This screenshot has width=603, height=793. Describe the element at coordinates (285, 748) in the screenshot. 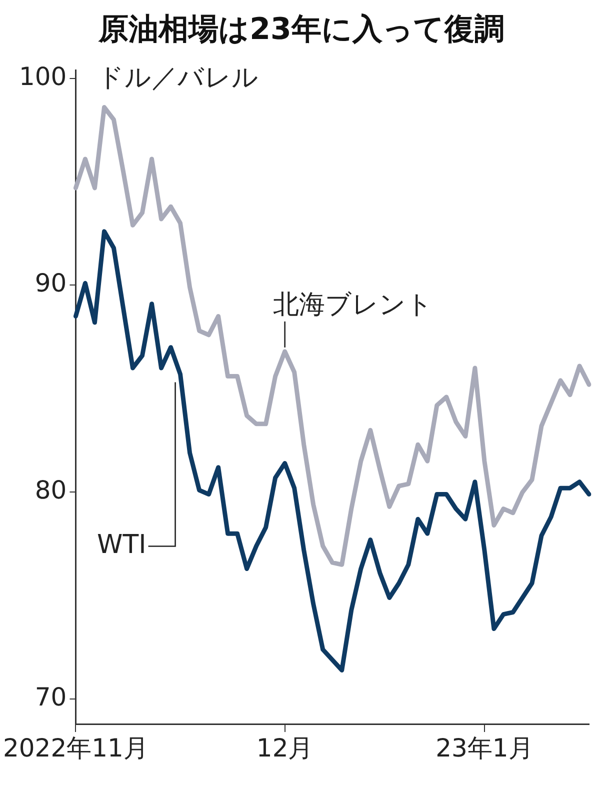

I see `x-tick-label: 12月` at that location.